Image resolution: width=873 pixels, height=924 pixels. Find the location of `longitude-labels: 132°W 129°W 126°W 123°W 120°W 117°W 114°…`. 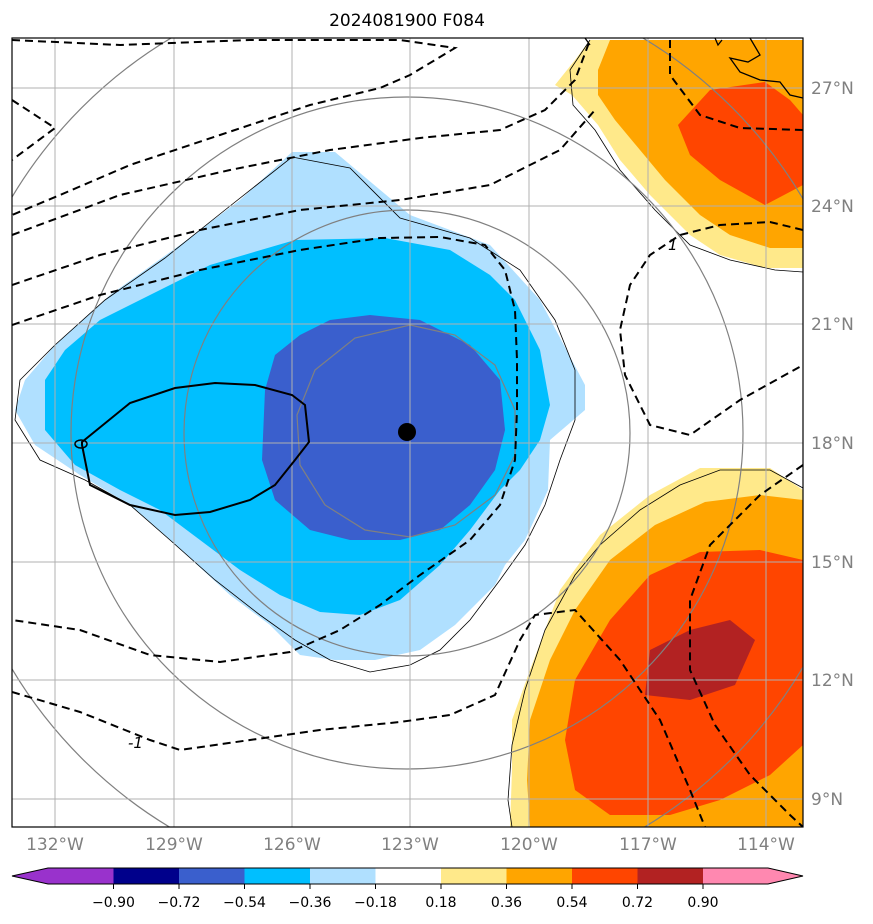

longitude-labels: 132°W 129°W 126°W 123°W 120°W 117°W 114°… is located at coordinates (410, 845).